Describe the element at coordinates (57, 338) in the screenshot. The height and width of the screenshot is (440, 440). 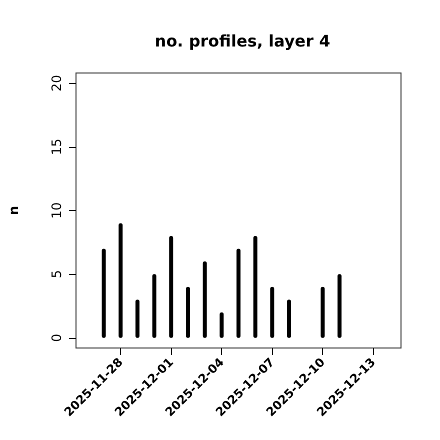
I see `y-tick-label: 0` at that location.